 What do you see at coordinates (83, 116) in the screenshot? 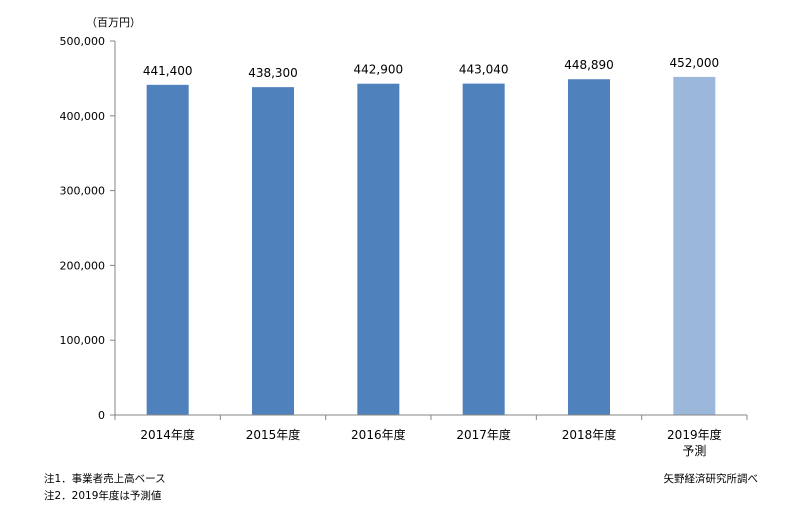
I see `y-tick-label: 400,000` at bounding box center [83, 116].